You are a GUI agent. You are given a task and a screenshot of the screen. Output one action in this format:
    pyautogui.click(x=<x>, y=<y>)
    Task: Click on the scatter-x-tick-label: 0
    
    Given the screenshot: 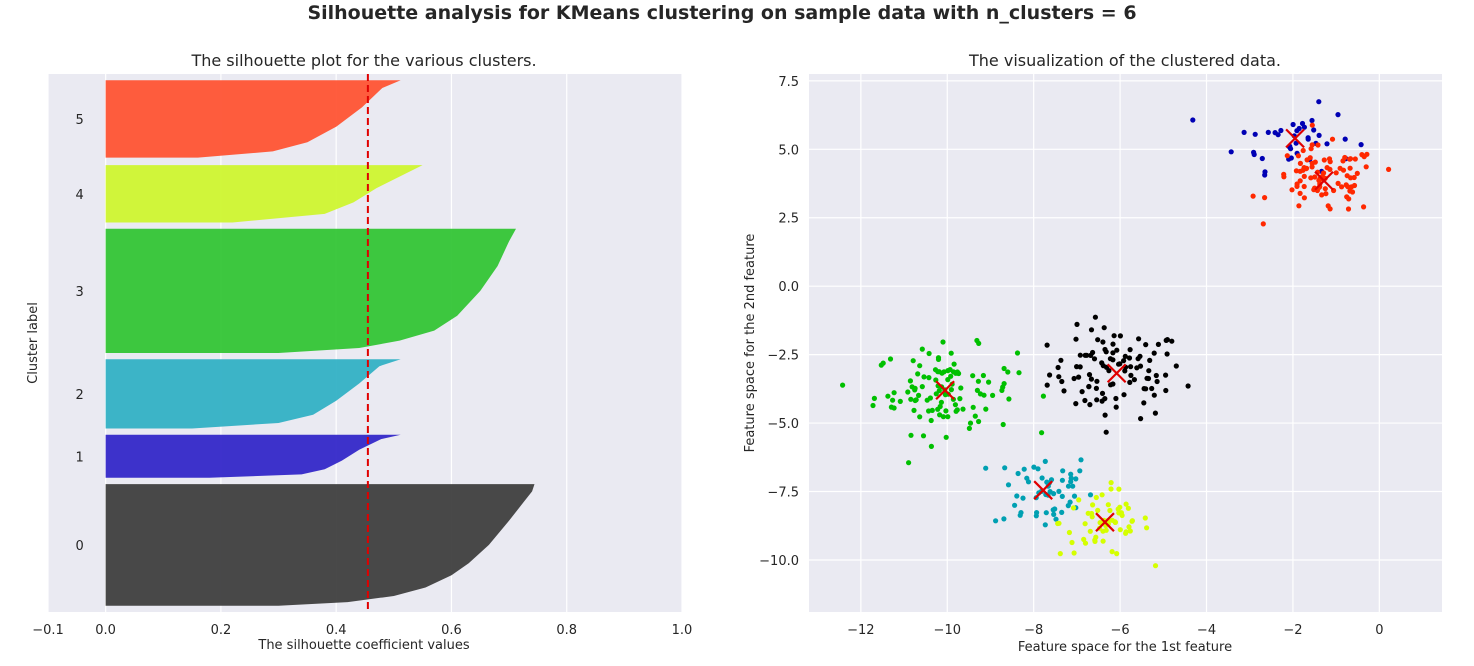 What is the action you would take?
    pyautogui.click(x=1379, y=630)
    